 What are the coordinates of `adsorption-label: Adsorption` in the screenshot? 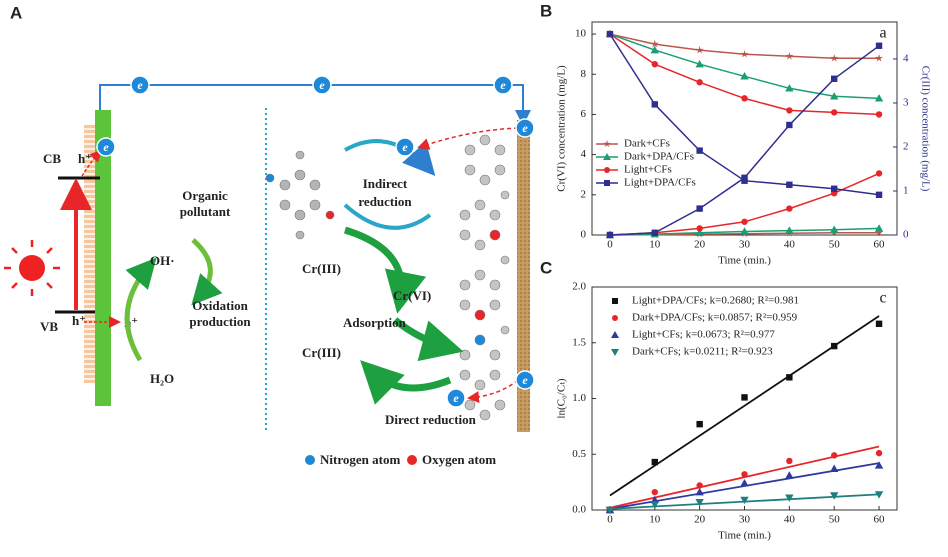 It's located at (375, 322).